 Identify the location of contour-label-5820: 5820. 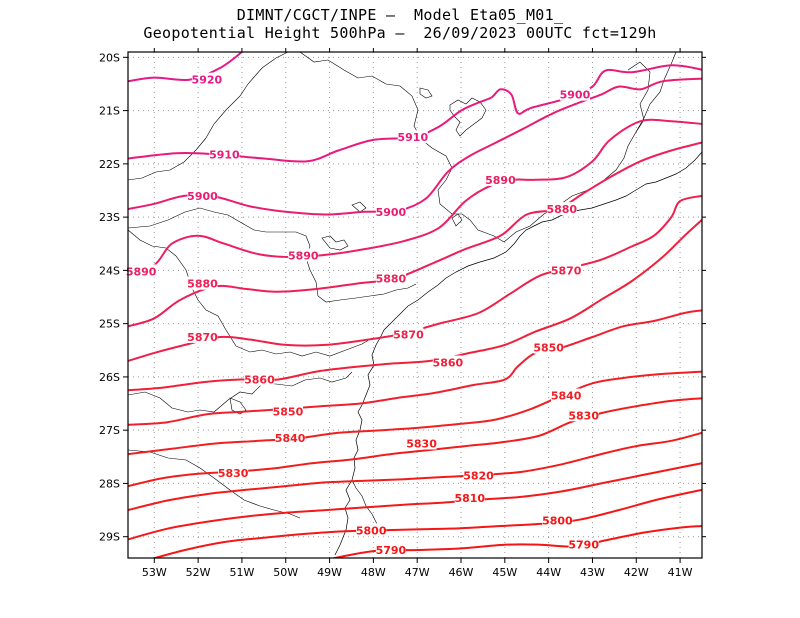
(478, 475).